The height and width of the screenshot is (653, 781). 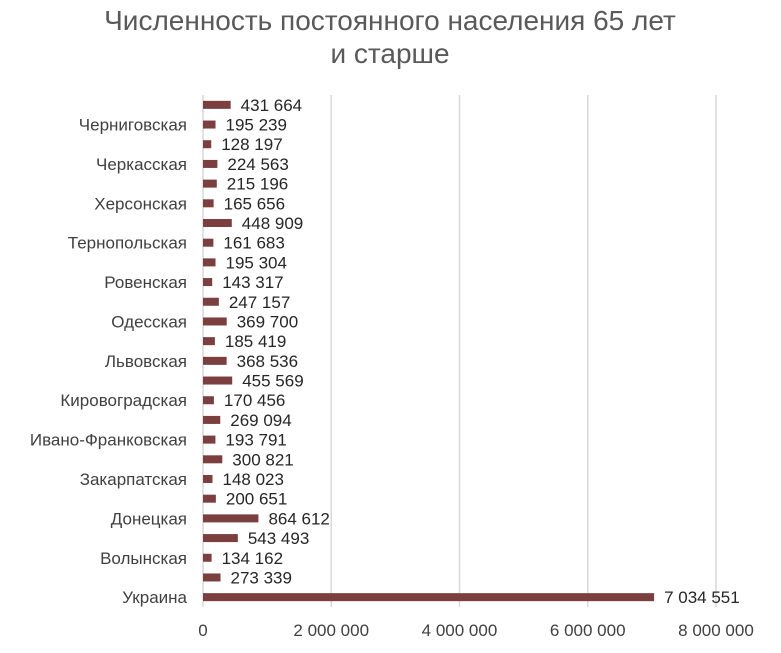 I want to click on data-label: 273 339, so click(x=261, y=577).